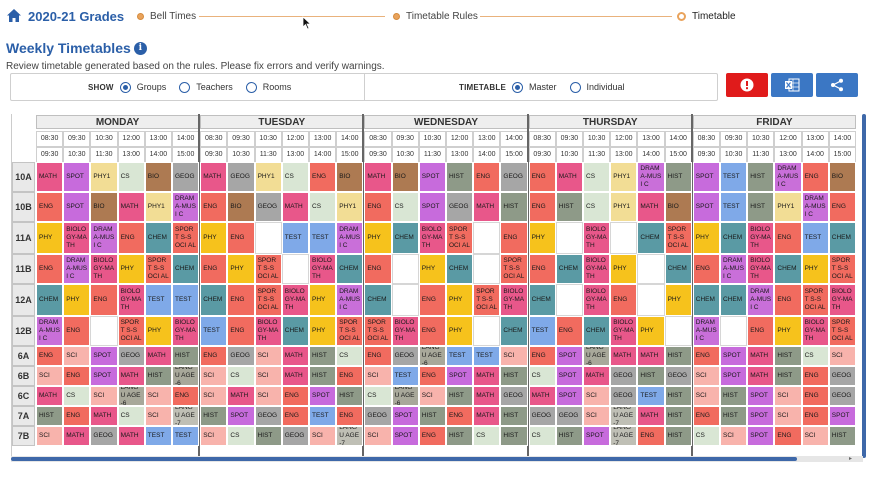 Image resolution: width=882 pixels, height=480 pixels. What do you see at coordinates (268, 87) in the screenshot?
I see `radio-rooms: Rooms` at bounding box center [268, 87].